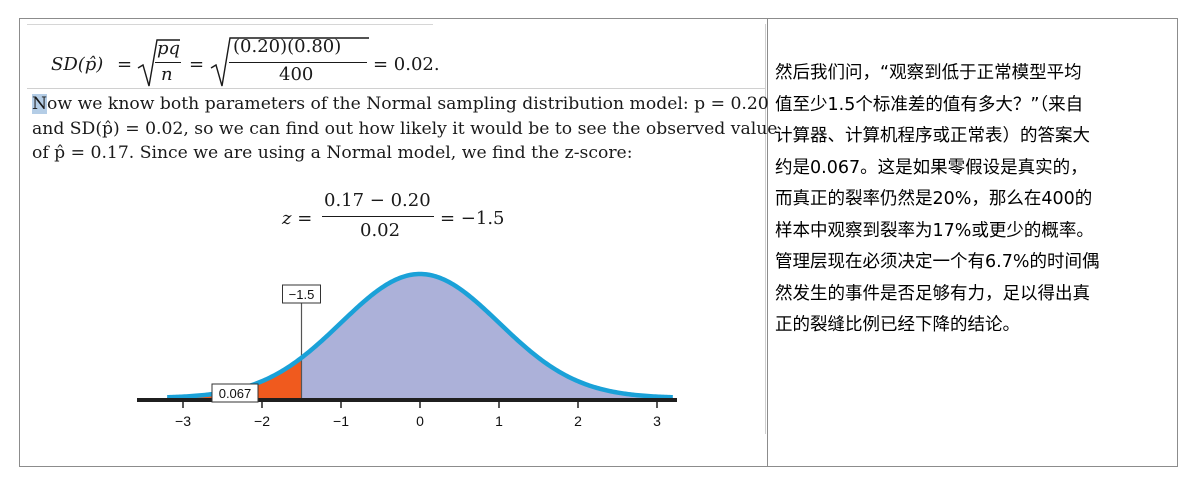 This screenshot has width=1196, height=486. What do you see at coordinates (168, 62) in the screenshot?
I see `frac1-bar` at bounding box center [168, 62].